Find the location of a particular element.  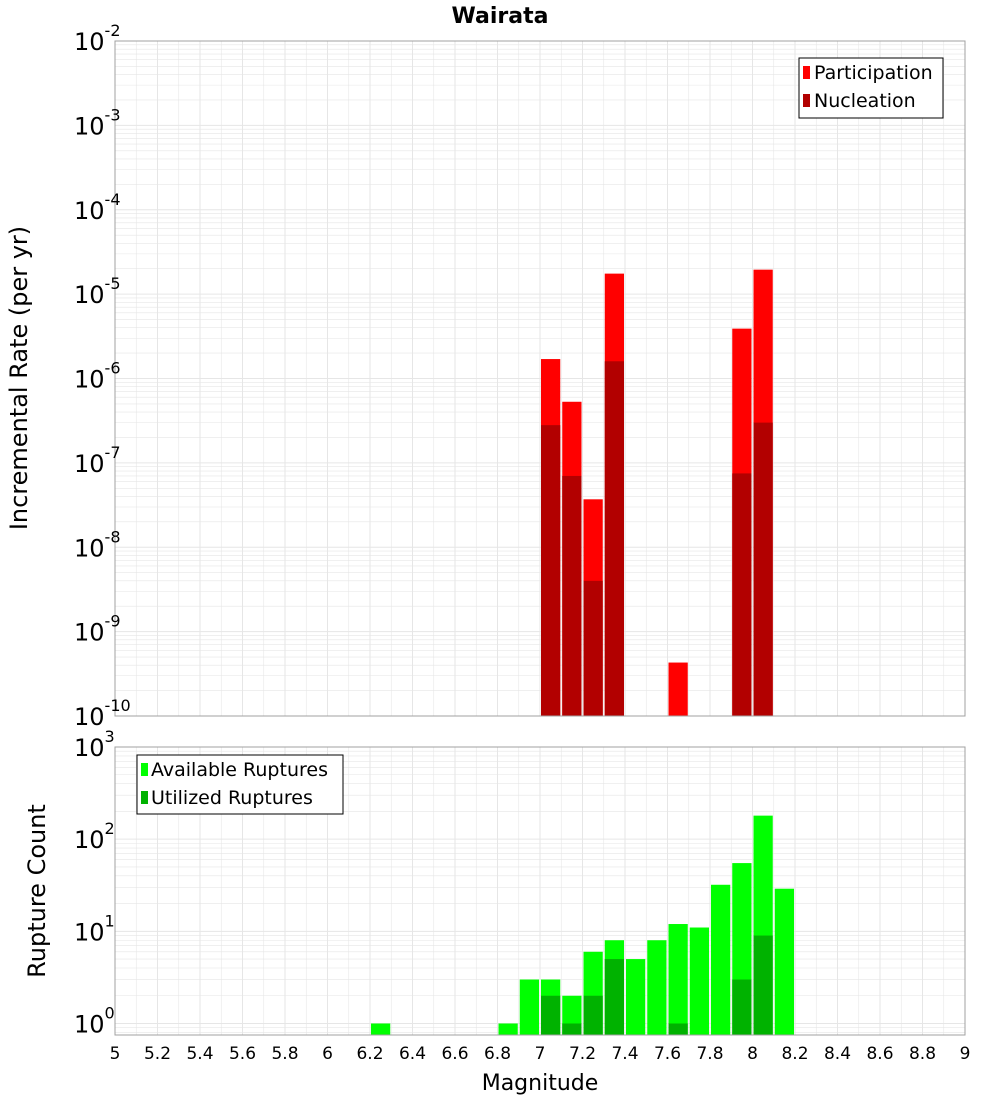

count-bars is located at coordinates (582, 925).